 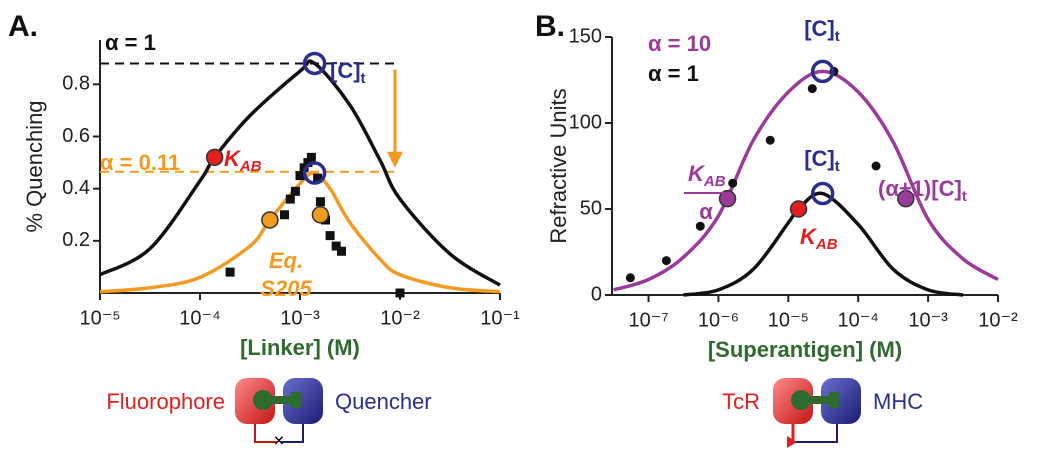 What do you see at coordinates (76, 136) in the screenshot?
I see `y-tick-label: 0.6` at bounding box center [76, 136].